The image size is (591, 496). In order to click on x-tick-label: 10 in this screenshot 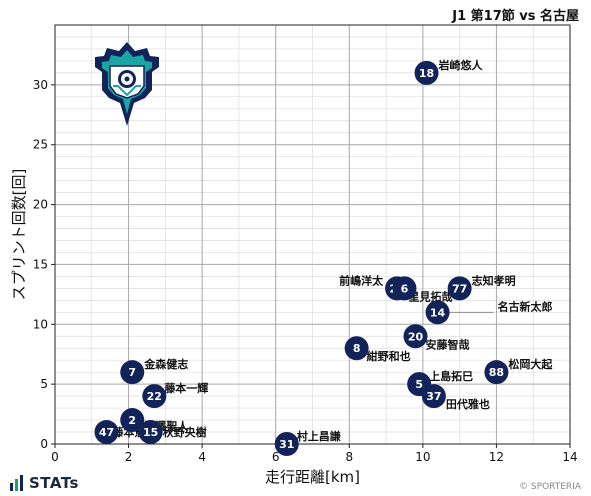, I will do `click(422, 457)`.